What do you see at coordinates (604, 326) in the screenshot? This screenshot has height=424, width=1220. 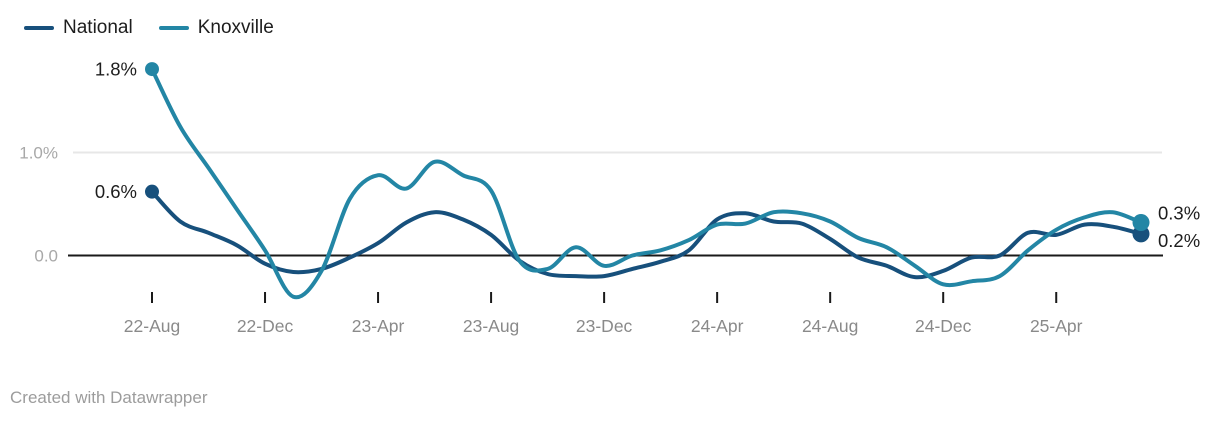 I see `x-axis-label-23-Dec: 23-Dec` at bounding box center [604, 326].